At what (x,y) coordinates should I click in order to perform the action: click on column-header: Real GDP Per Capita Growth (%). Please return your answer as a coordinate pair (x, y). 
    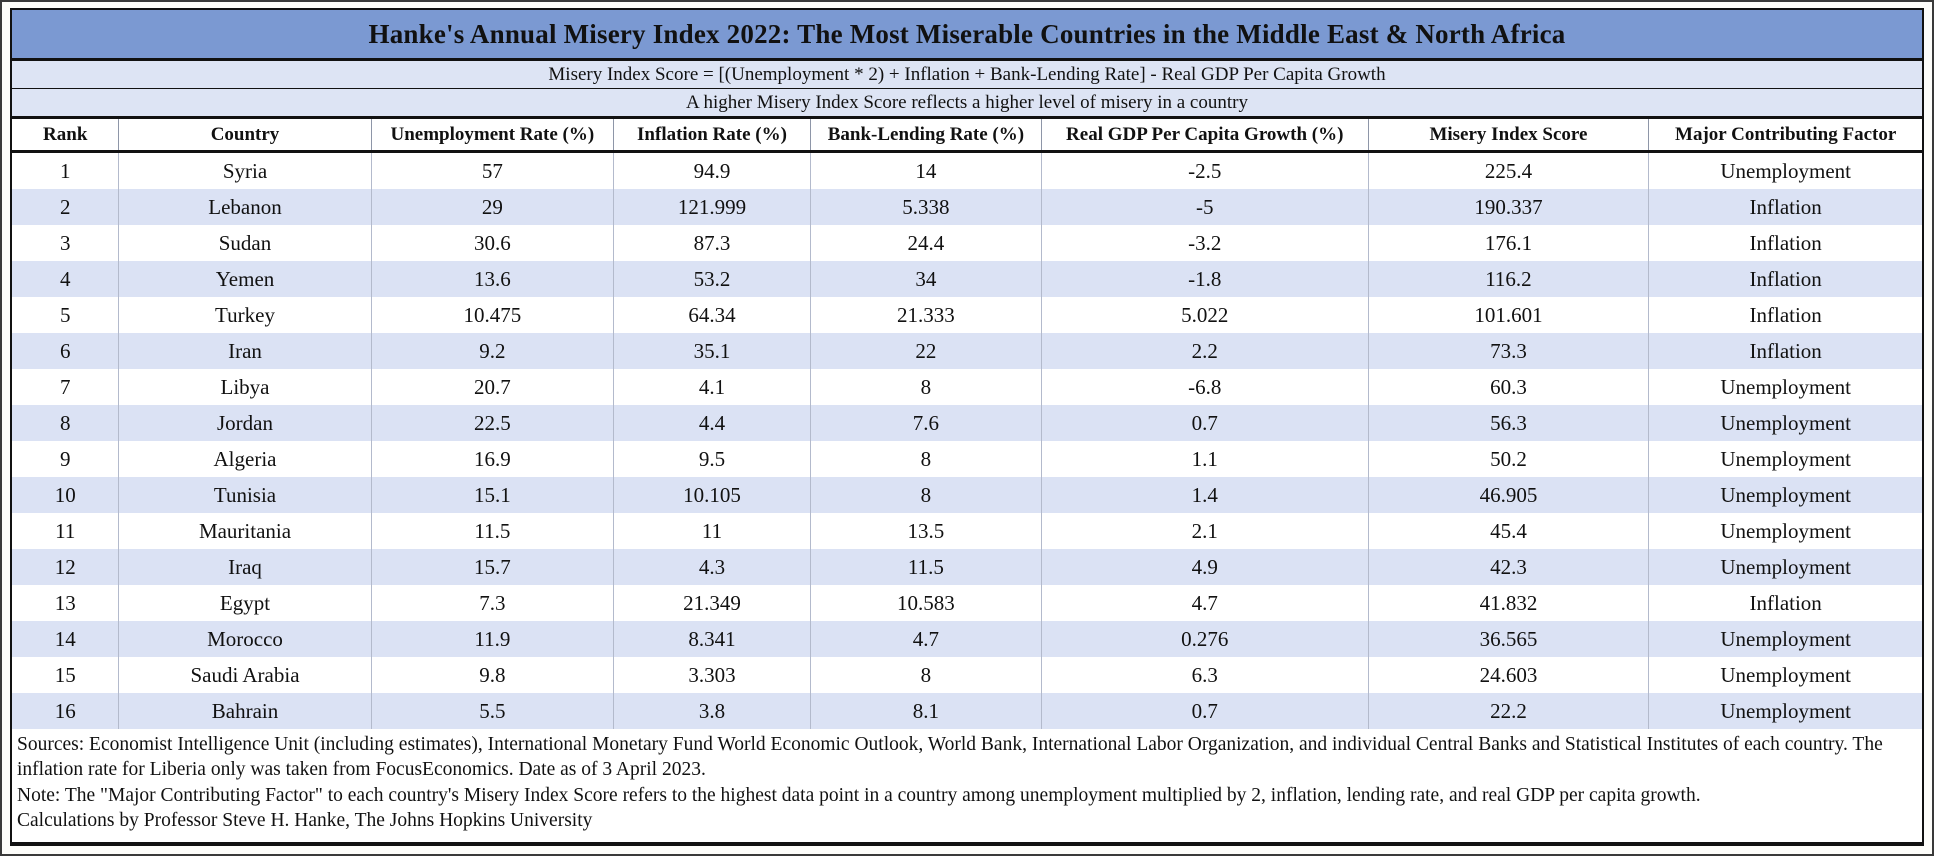
    Looking at the image, I should click on (1205, 136).